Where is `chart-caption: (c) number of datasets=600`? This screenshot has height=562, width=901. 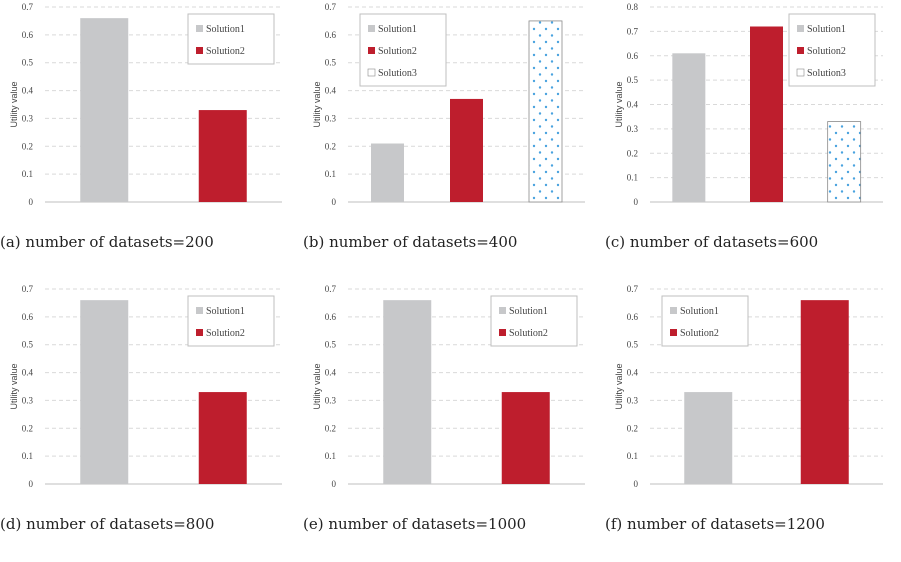
chart-caption: (c) number of datasets=600 is located at coordinates (712, 242).